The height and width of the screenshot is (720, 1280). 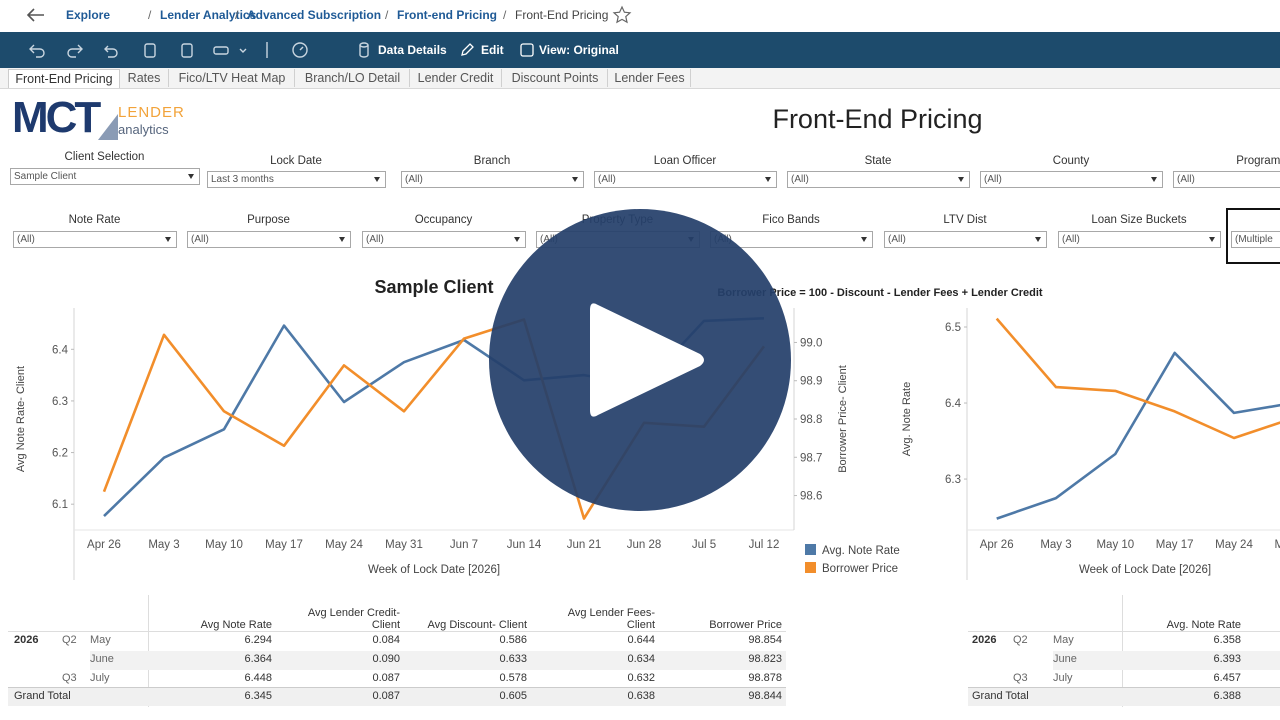 What do you see at coordinates (284, 545) in the screenshot?
I see `x-tick-label: May 17` at bounding box center [284, 545].